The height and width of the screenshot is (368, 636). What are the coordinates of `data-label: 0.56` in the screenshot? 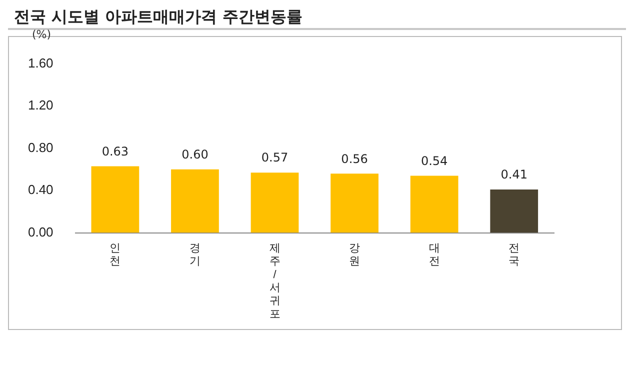 It's located at (354, 159).